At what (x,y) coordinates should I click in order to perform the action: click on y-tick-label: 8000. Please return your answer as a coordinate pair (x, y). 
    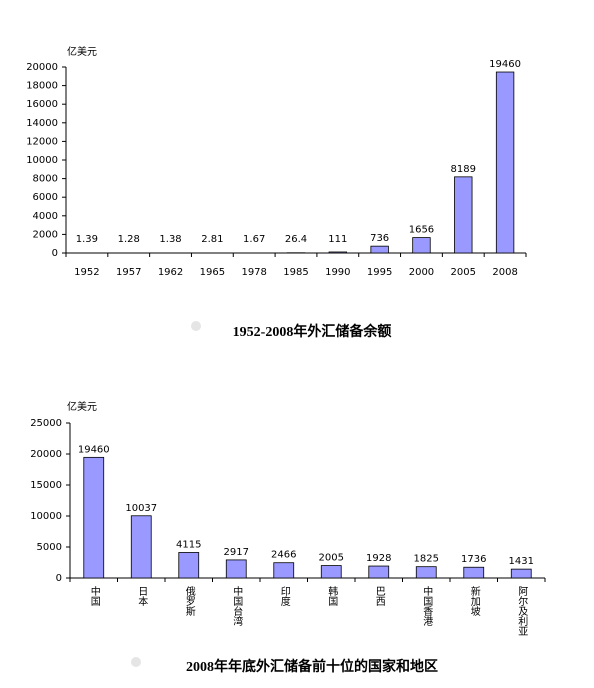
    Looking at the image, I should click on (45, 179).